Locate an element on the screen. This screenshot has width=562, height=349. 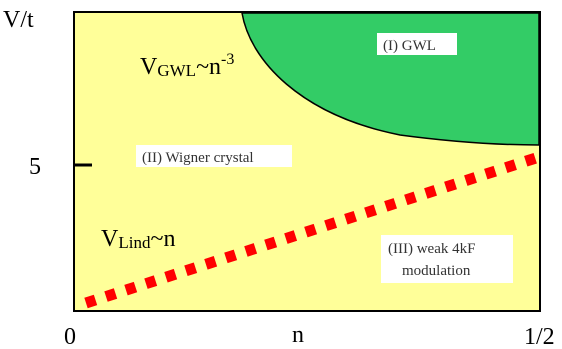
weak-region-label-line2: modulation is located at coordinates (436, 271).